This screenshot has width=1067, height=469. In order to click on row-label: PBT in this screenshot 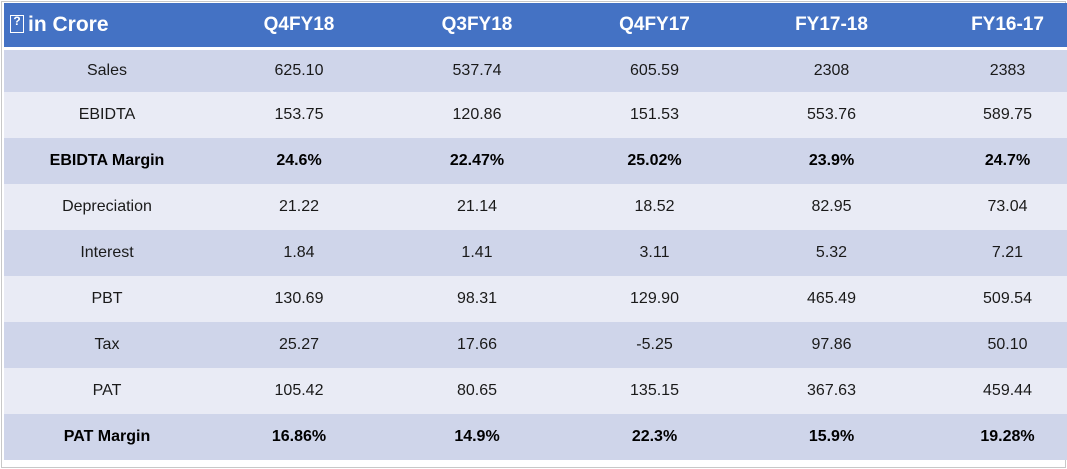, I will do `click(107, 298)`.